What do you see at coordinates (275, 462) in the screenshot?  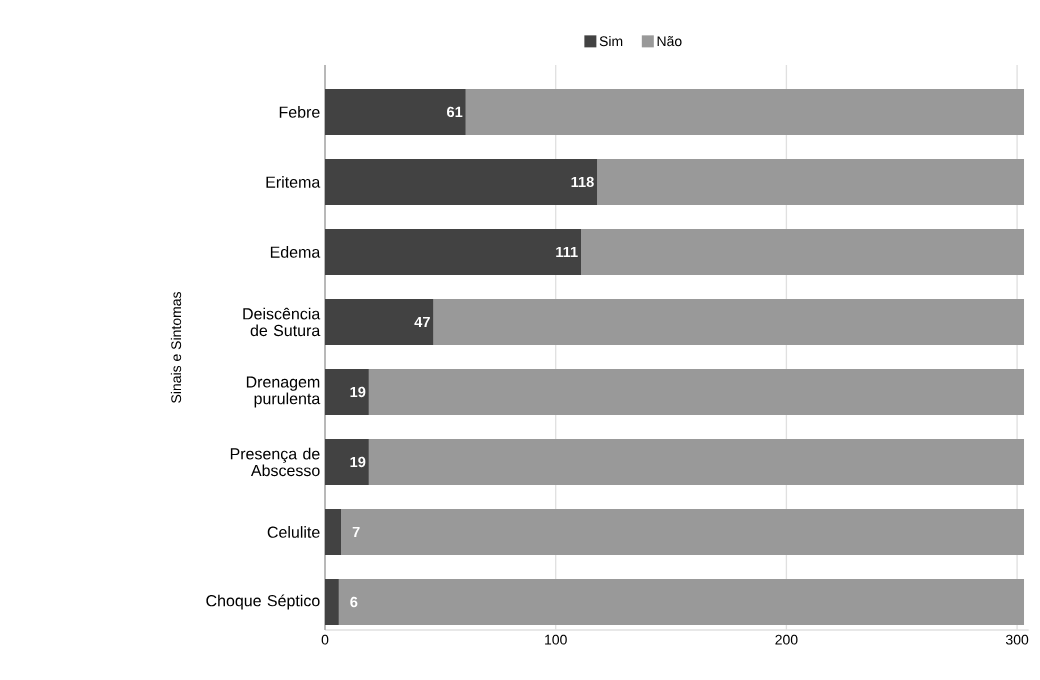 I see `y-tick-label: Presença de Abscesso` at bounding box center [275, 462].